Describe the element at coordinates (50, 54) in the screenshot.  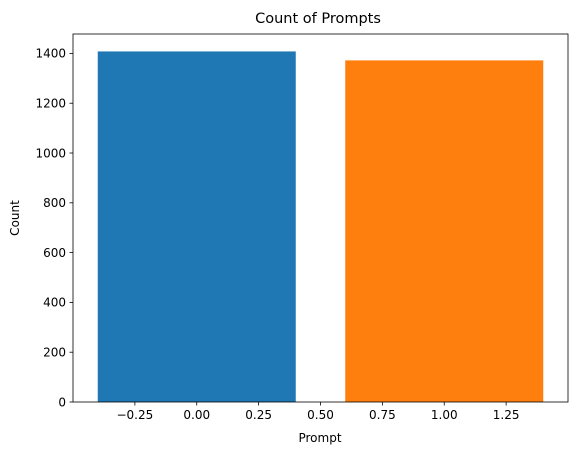
I see `y-tick-label: 1400` at that location.